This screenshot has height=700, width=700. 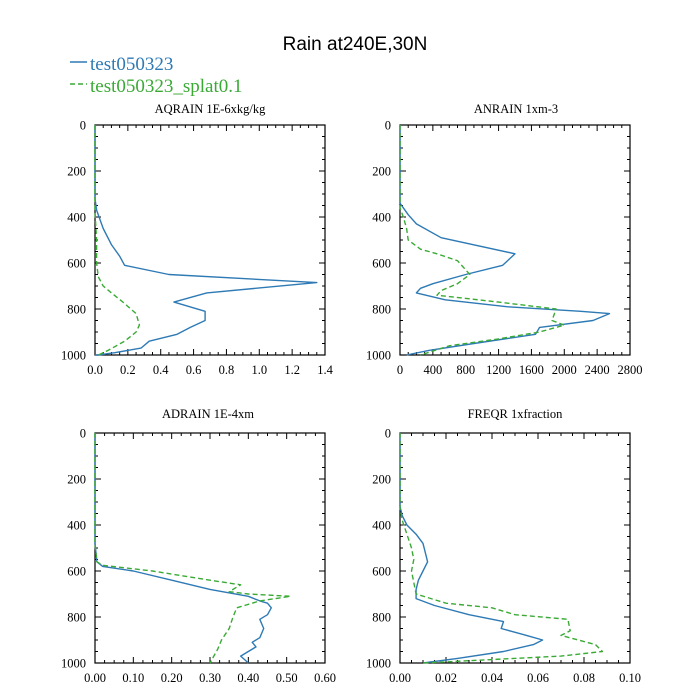 I want to click on x-tick-label: 0.04, so click(x=492, y=678).